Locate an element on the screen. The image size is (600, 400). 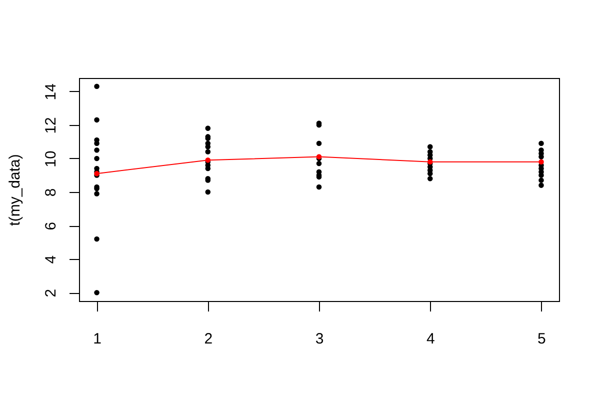
x-tick-label: 3 is located at coordinates (319, 339).